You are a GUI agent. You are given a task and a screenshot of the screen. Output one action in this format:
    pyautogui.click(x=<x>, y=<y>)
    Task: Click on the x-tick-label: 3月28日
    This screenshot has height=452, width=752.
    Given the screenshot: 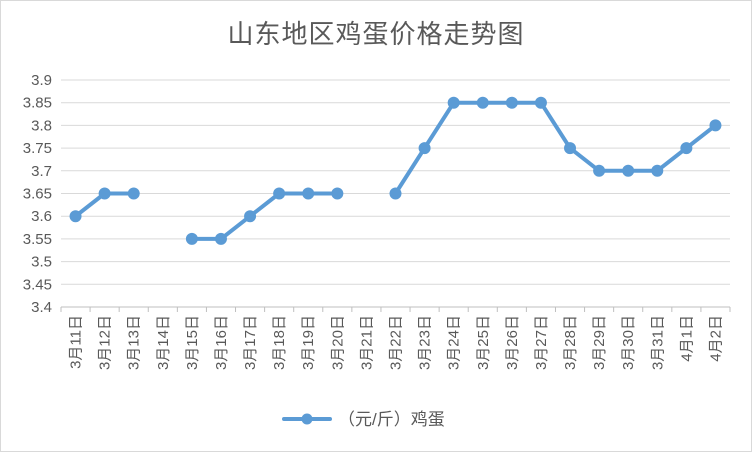 What is the action you would take?
    pyautogui.click(x=570, y=342)
    